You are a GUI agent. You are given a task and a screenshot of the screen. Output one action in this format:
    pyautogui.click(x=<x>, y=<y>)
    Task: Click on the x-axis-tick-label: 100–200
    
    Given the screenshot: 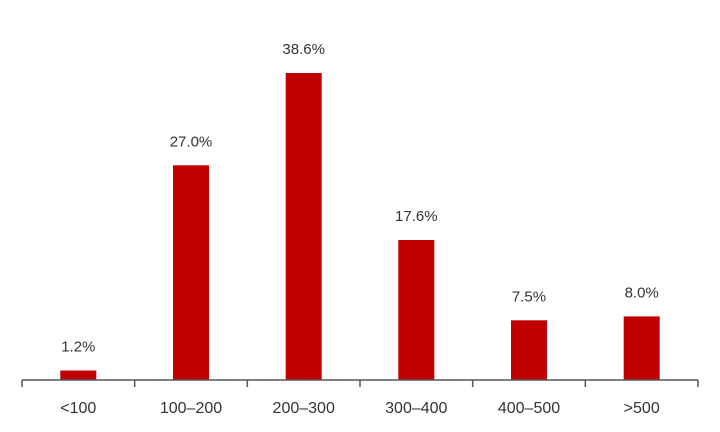 What is the action you would take?
    pyautogui.click(x=191, y=408)
    